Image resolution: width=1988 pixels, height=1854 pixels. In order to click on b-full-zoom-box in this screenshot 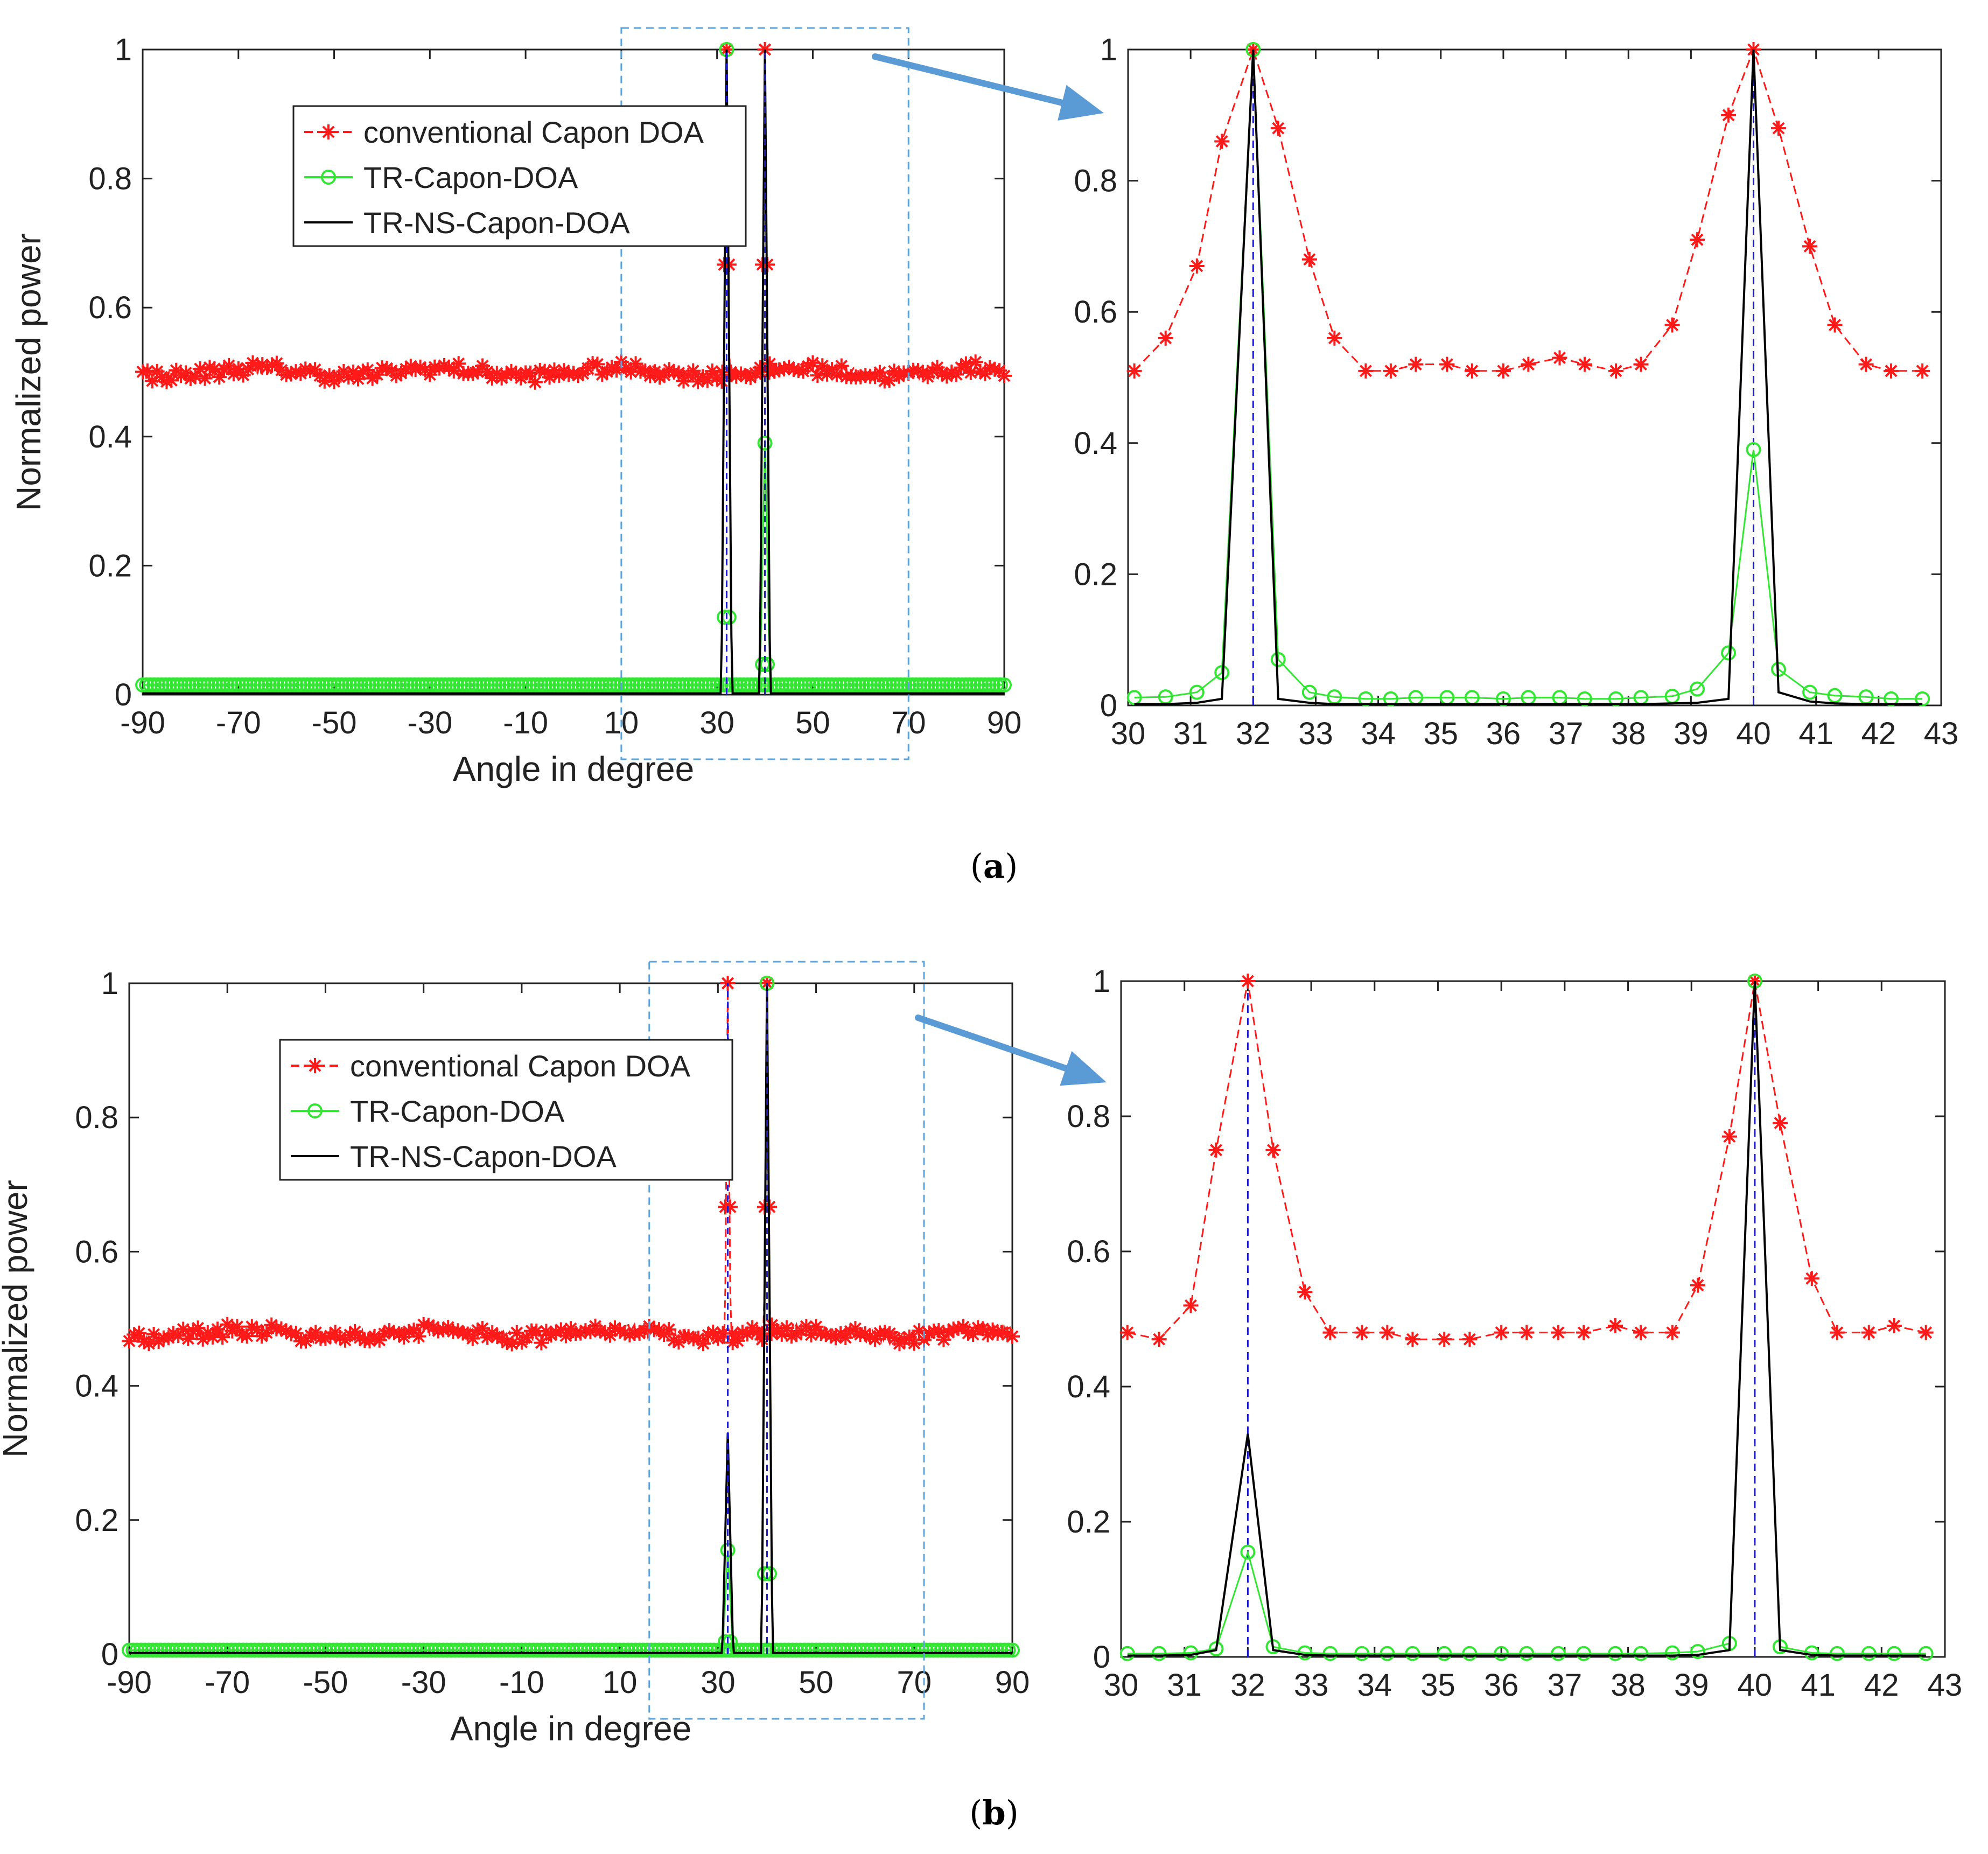, I will do `click(786, 1340)`.